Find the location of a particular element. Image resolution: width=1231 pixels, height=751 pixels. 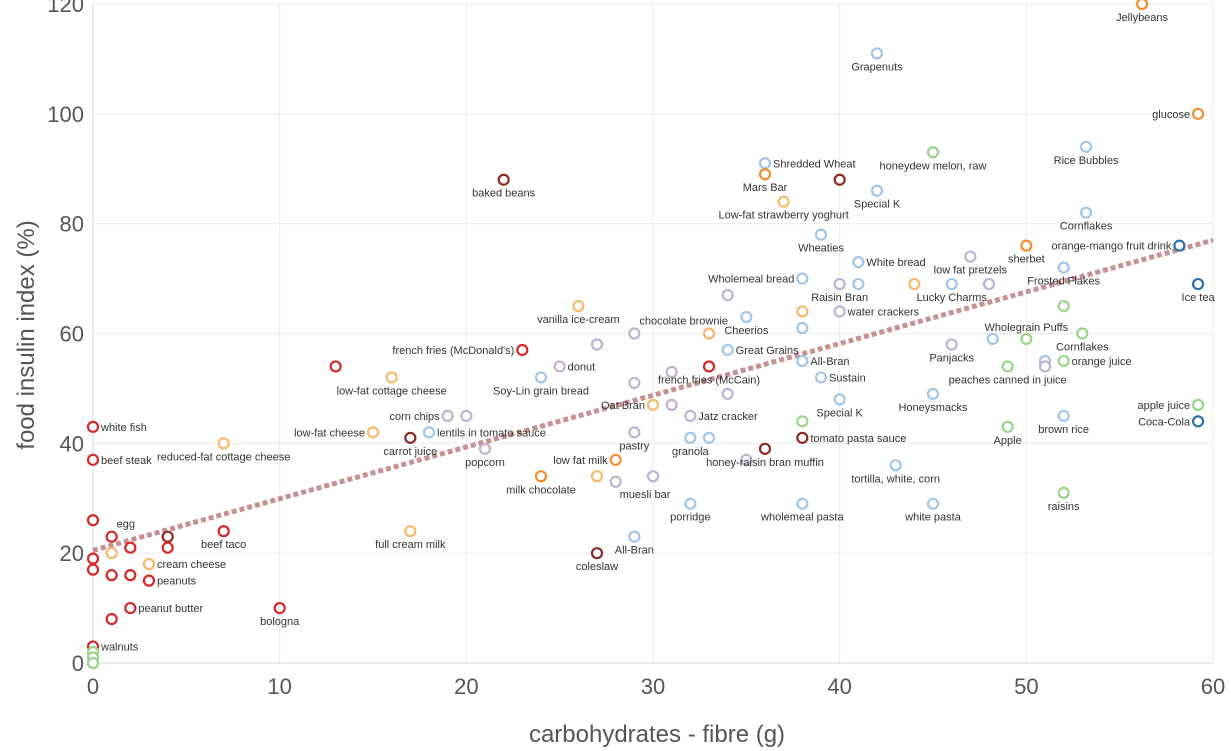

point-label: low fat pretzels is located at coordinates (971, 271).